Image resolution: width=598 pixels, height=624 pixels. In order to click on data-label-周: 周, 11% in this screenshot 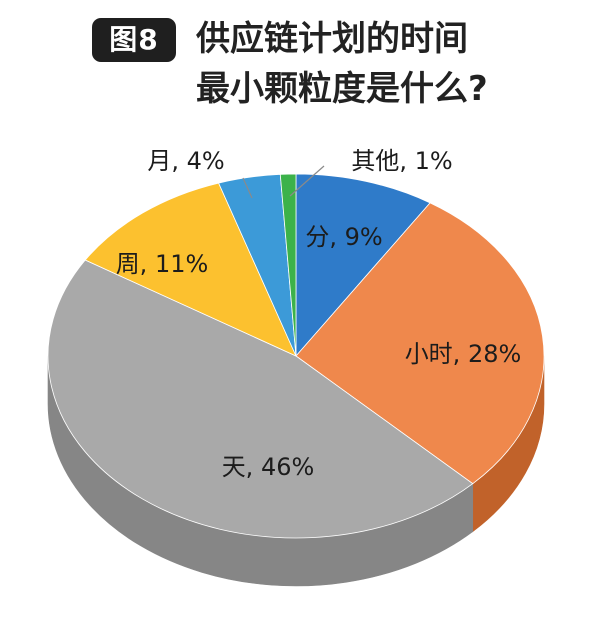, I will do `click(162, 264)`.